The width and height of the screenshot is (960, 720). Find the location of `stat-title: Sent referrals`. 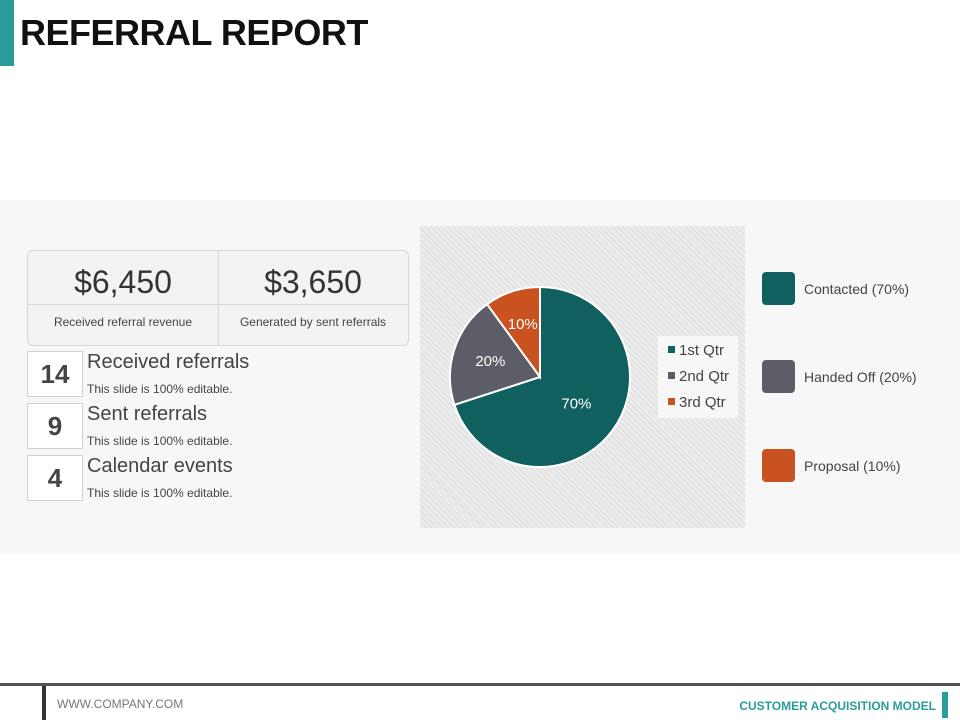

stat-title: Sent referrals is located at coordinates (147, 414).